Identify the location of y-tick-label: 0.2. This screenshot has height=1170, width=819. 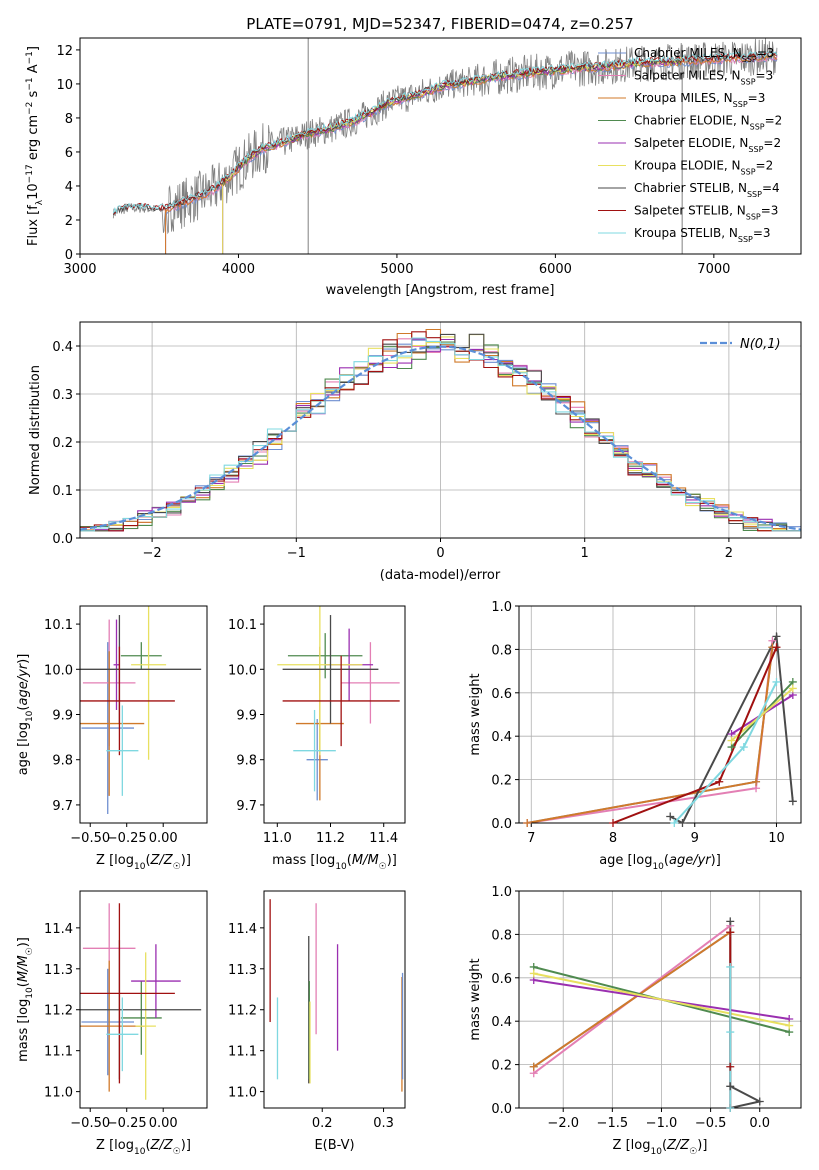
(501, 1066).